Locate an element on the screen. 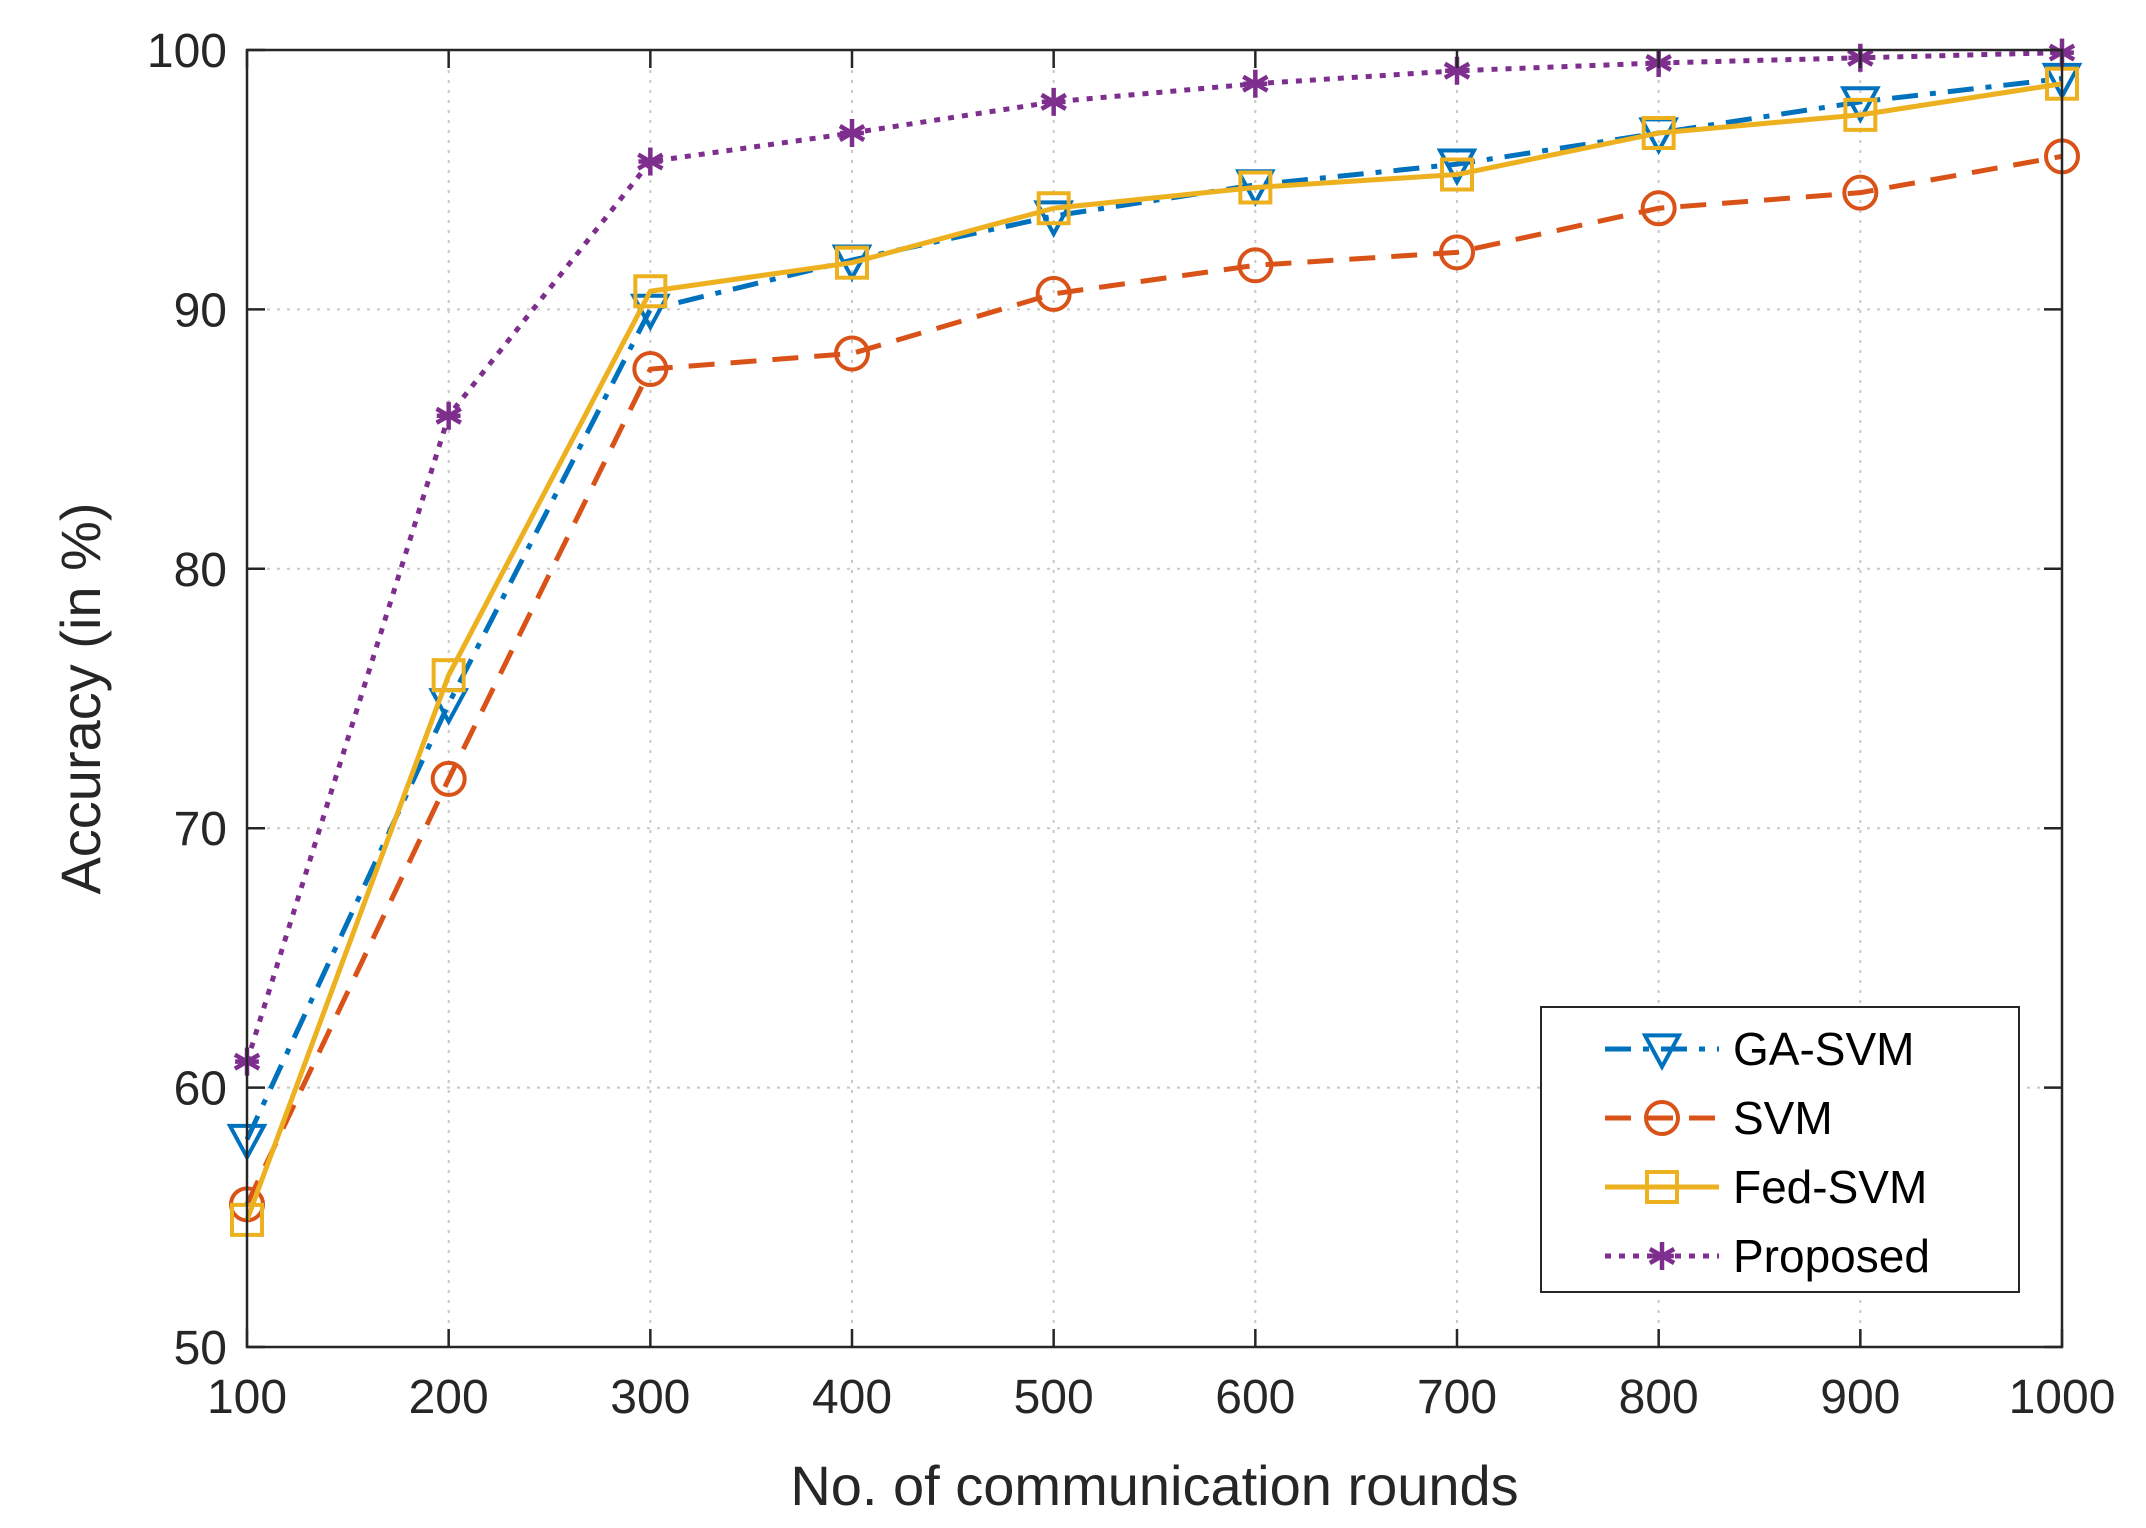 Image resolution: width=2146 pixels, height=1528 pixels. legend-label: Proposed is located at coordinates (1831, 1256).